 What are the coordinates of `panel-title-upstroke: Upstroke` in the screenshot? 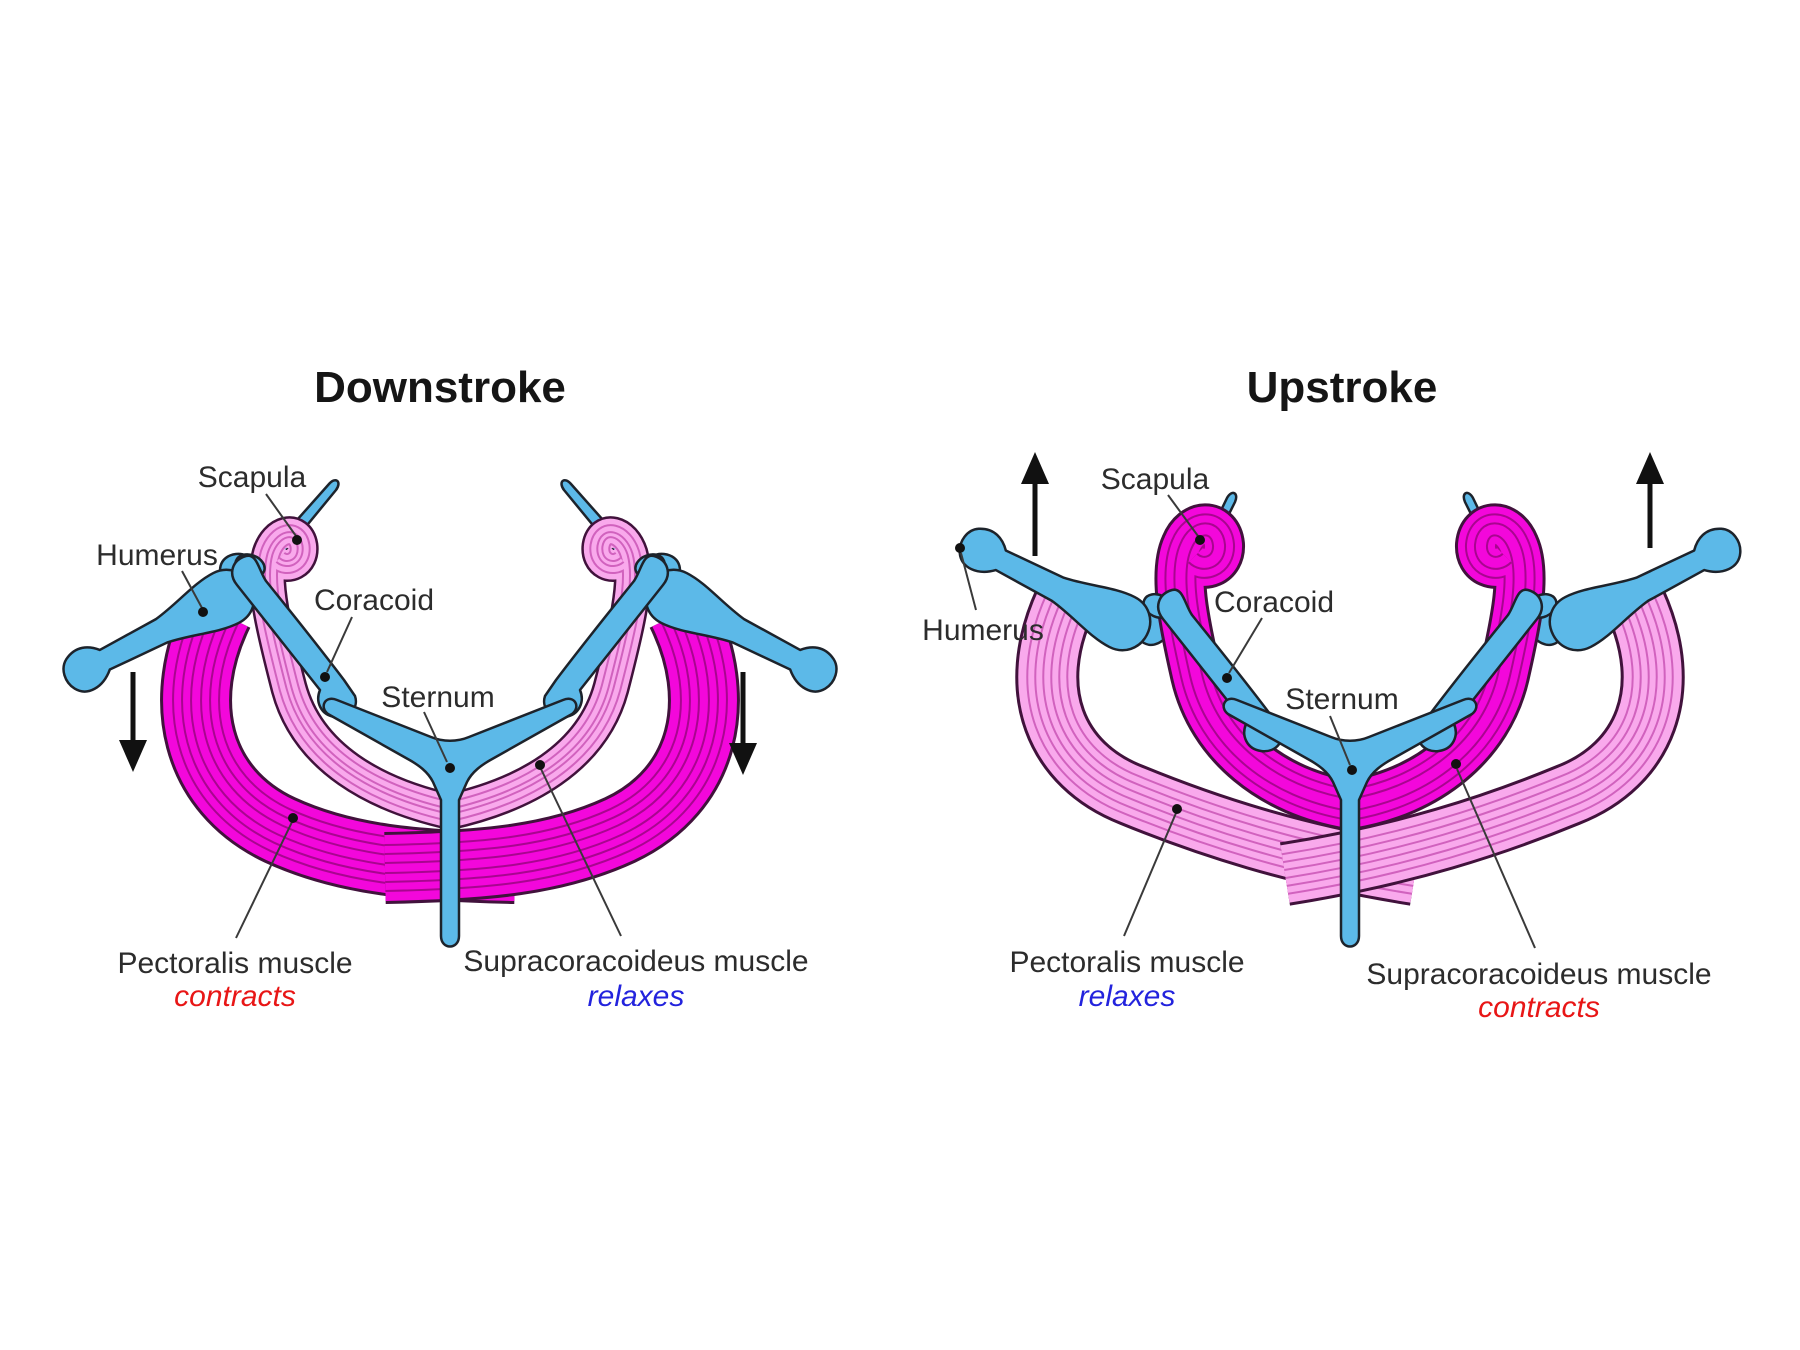 It's located at (1342, 387).